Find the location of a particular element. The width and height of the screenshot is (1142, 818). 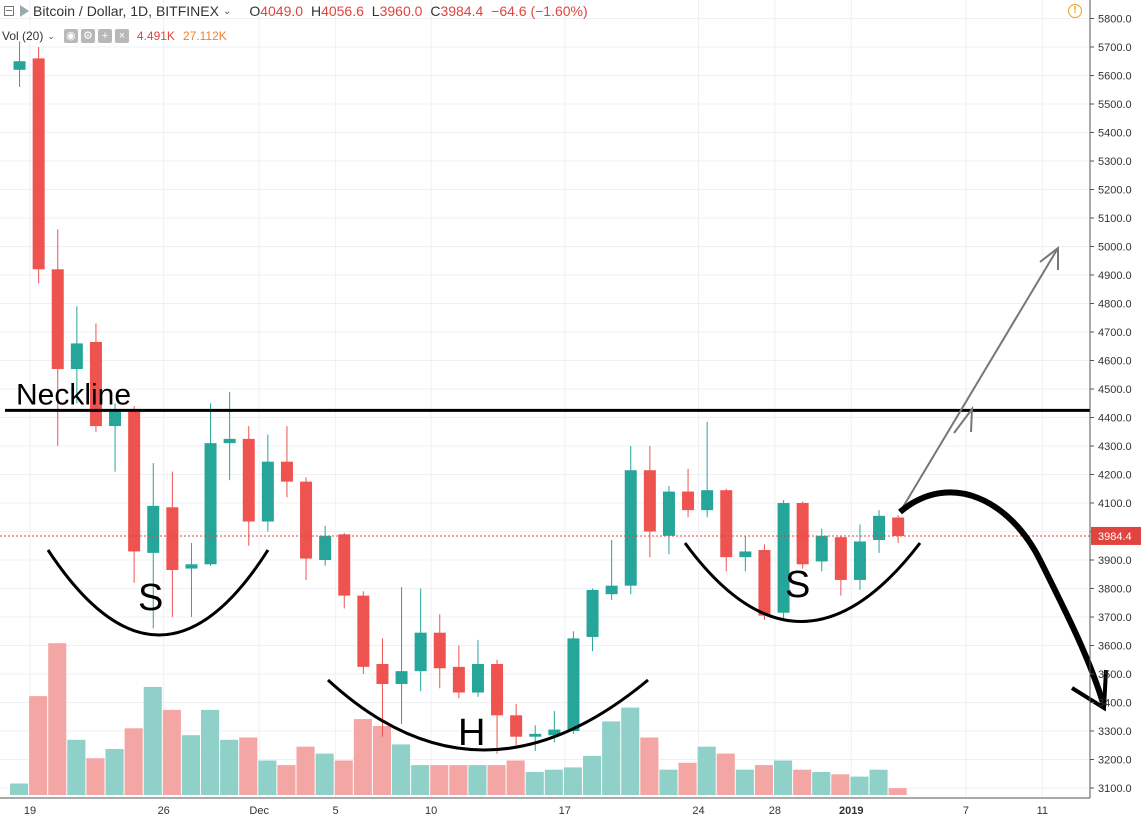

add-icon: + is located at coordinates (104, 36).